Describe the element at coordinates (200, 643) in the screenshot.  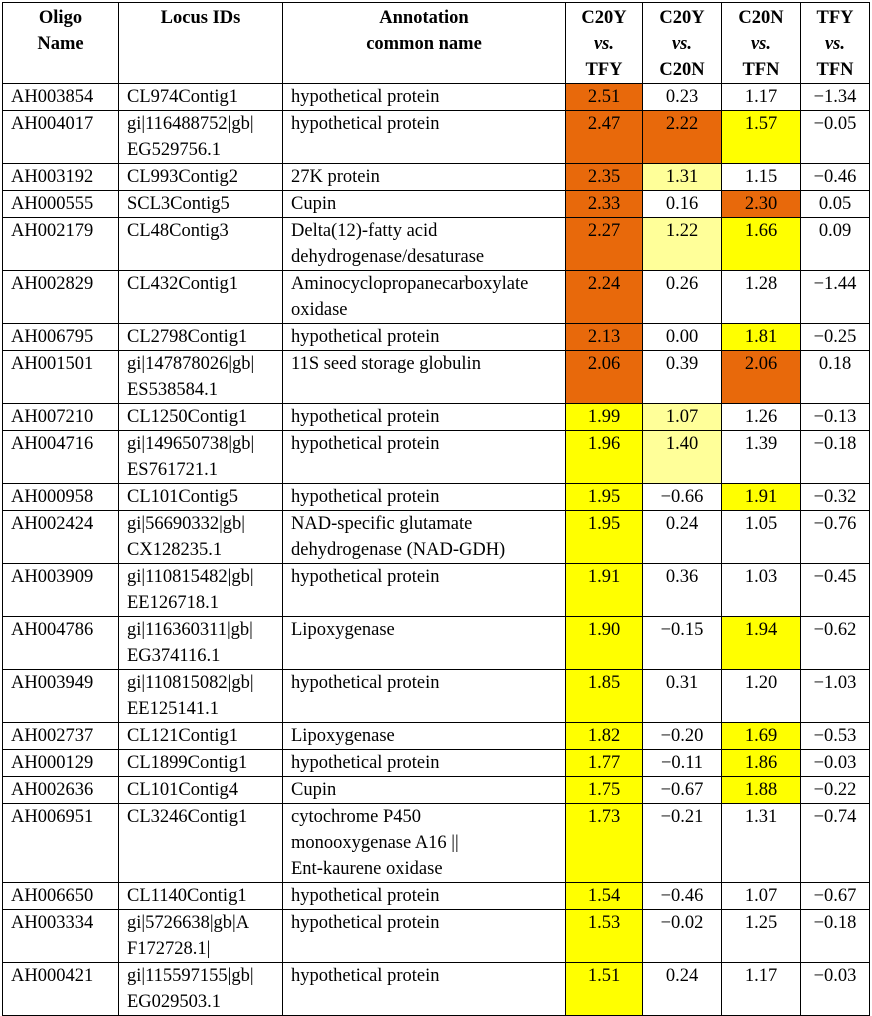
I see `locus-id-cell: gi|116360311|gb| EG374116.1` at that location.